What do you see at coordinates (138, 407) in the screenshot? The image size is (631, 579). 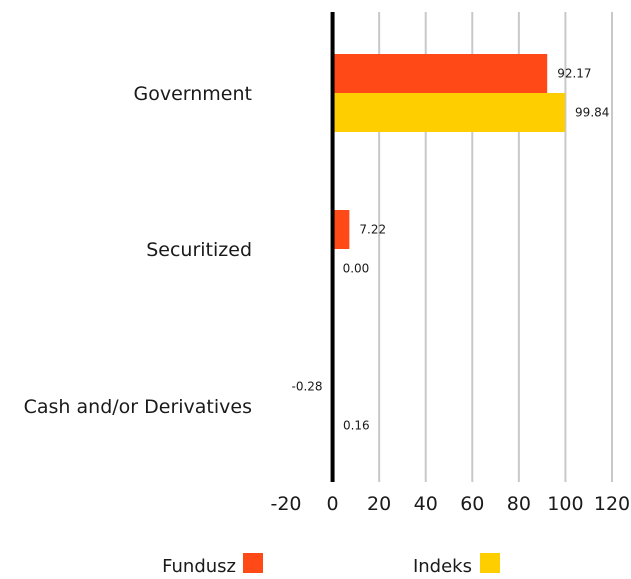 I see `category-label: Cash and/or Derivatives` at bounding box center [138, 407].